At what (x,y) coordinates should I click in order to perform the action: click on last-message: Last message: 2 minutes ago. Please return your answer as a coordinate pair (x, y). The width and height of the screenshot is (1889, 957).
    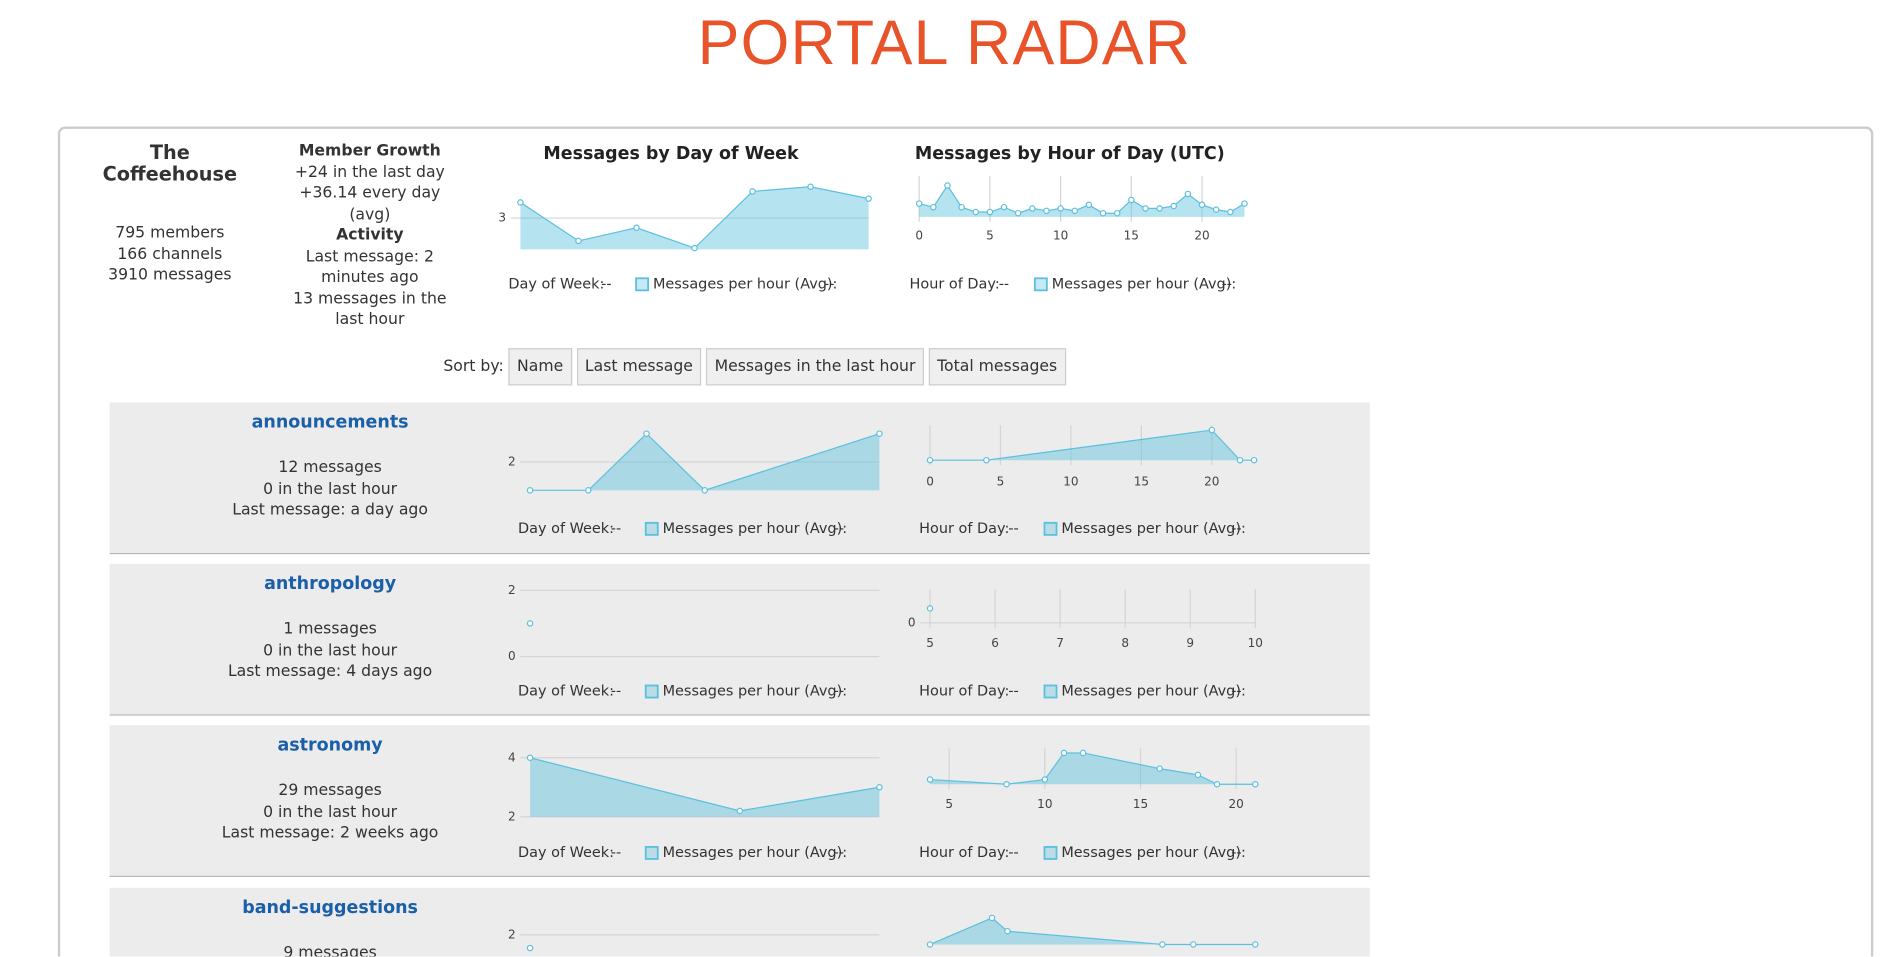
    Looking at the image, I should click on (369, 267).